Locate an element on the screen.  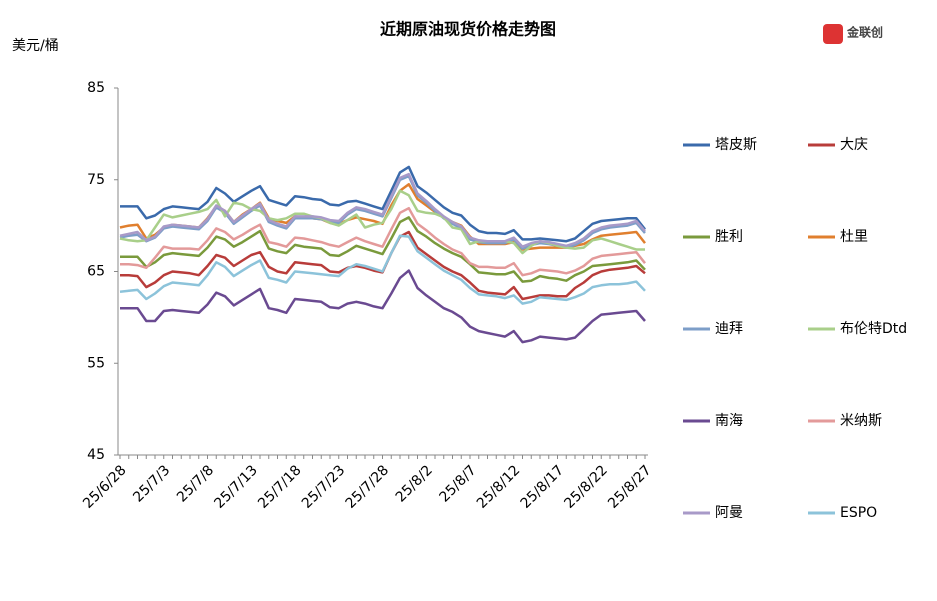
logo-icon is located at coordinates (833, 34).